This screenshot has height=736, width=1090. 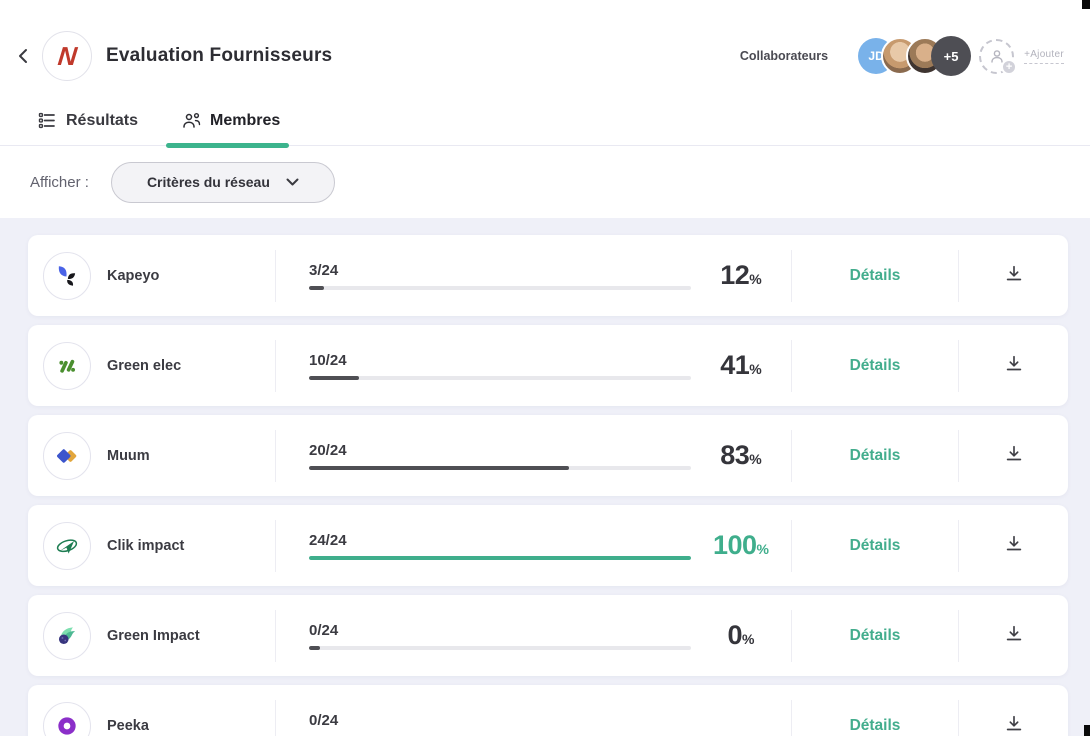 I want to click on progress-percent: 83%, so click(x=741, y=455).